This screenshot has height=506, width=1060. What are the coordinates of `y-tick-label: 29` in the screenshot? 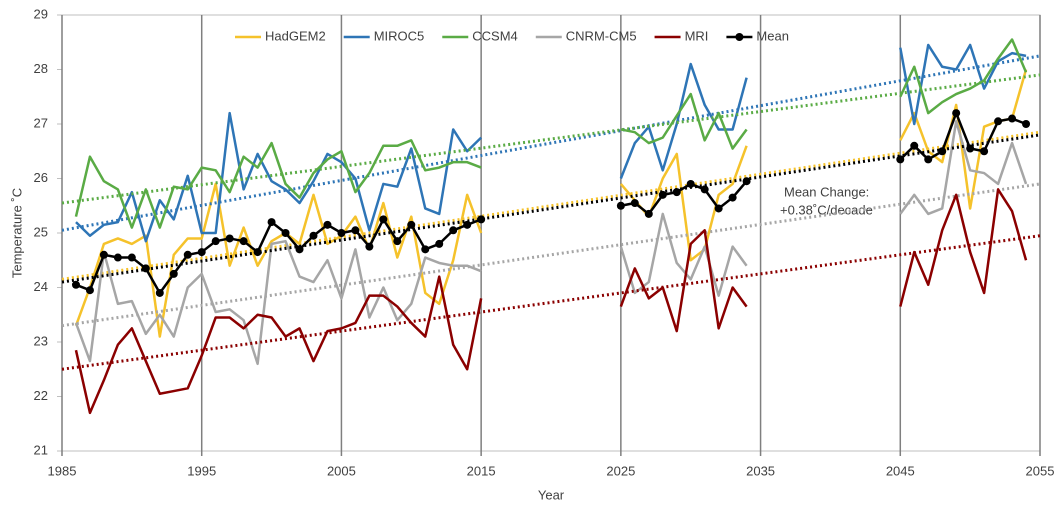 It's located at (41, 13).